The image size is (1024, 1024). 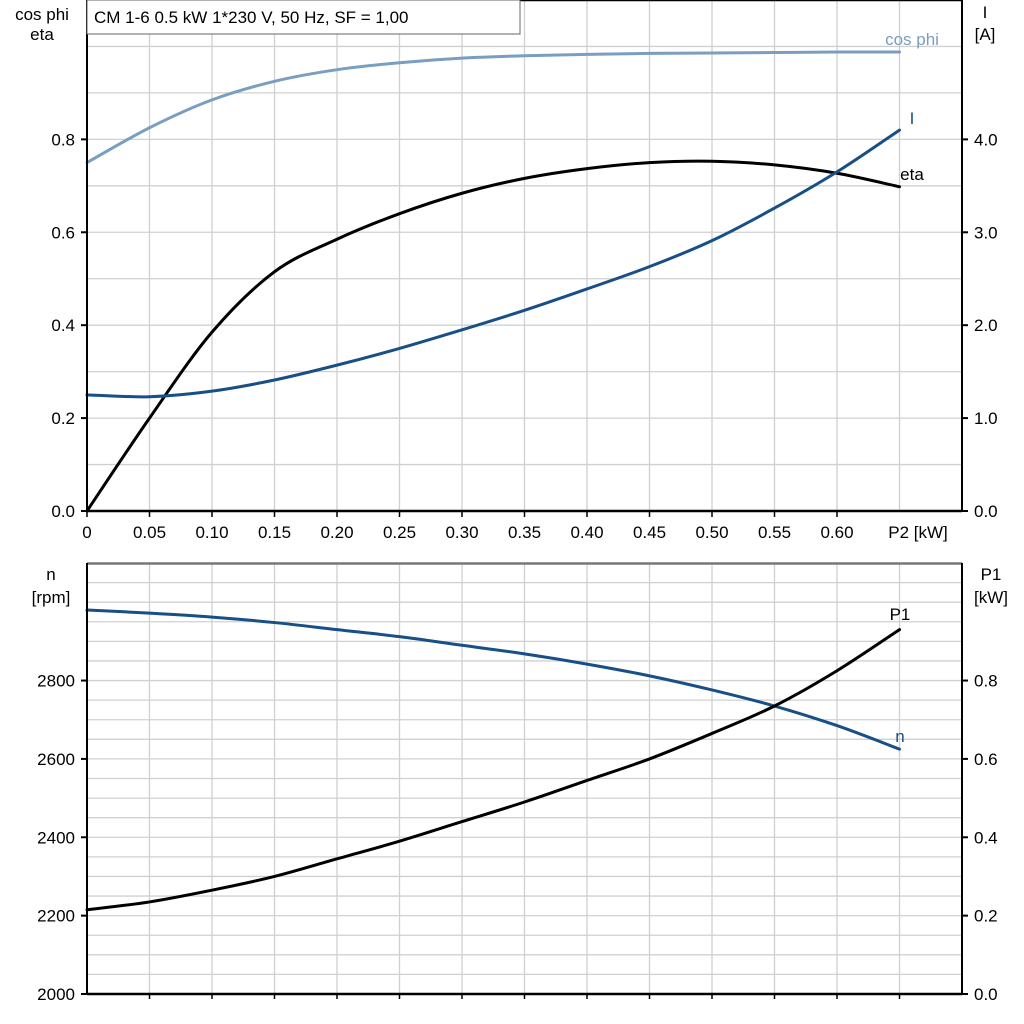 What do you see at coordinates (42, 34) in the screenshot?
I see `top-left-axis-label-2: eta` at bounding box center [42, 34].